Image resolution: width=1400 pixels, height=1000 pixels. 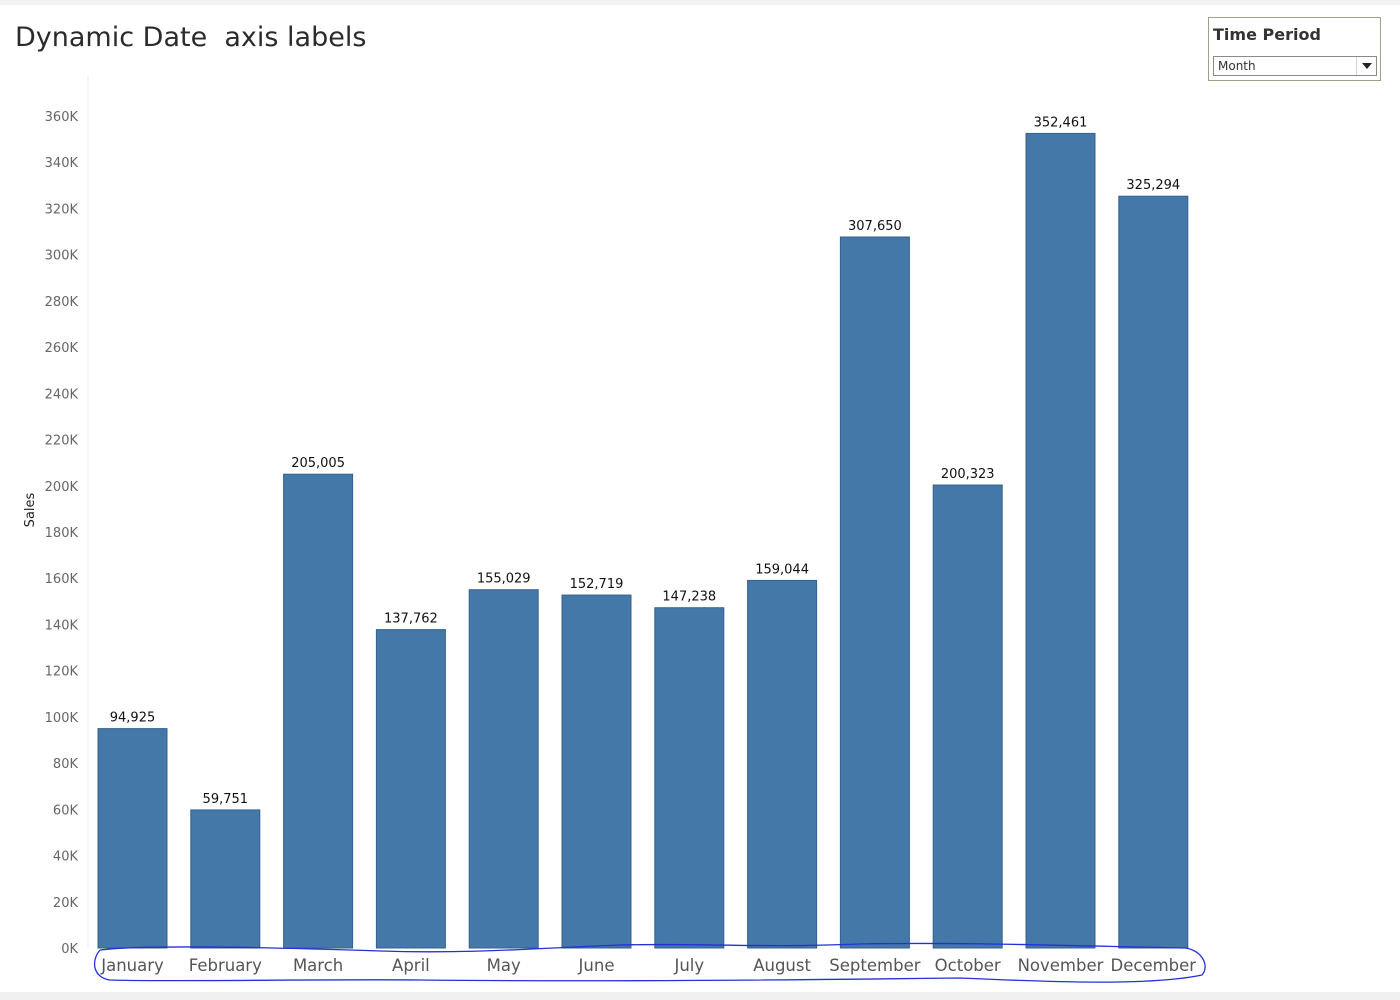 What do you see at coordinates (62, 163) in the screenshot?
I see `y-tick-label: 340K` at bounding box center [62, 163].